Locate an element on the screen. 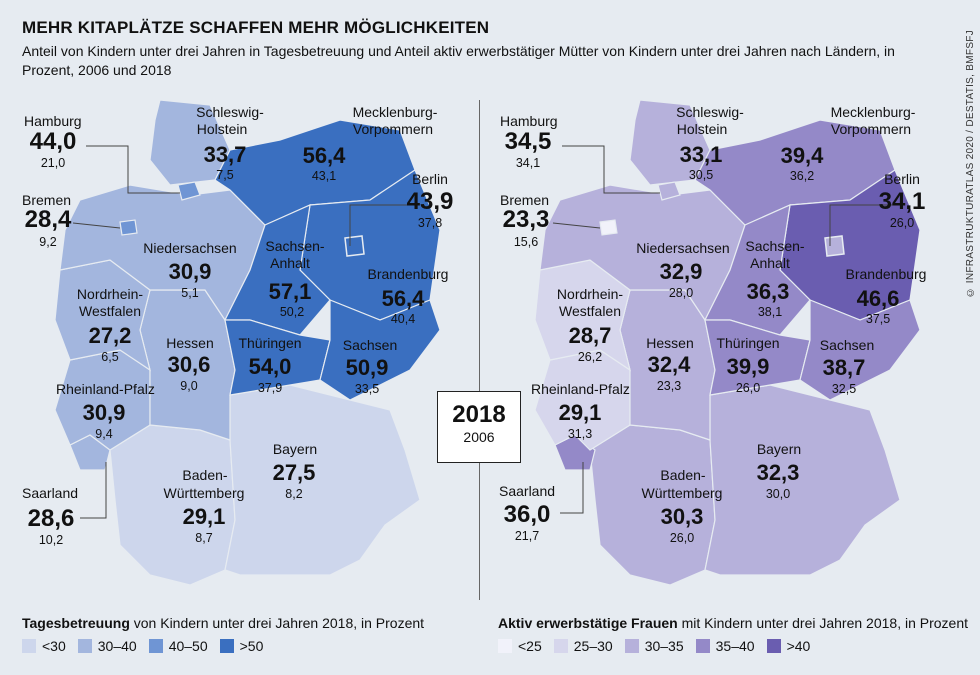 The width and height of the screenshot is (980, 675). right-value-2018-saarland: 36,0 is located at coordinates (527, 514).